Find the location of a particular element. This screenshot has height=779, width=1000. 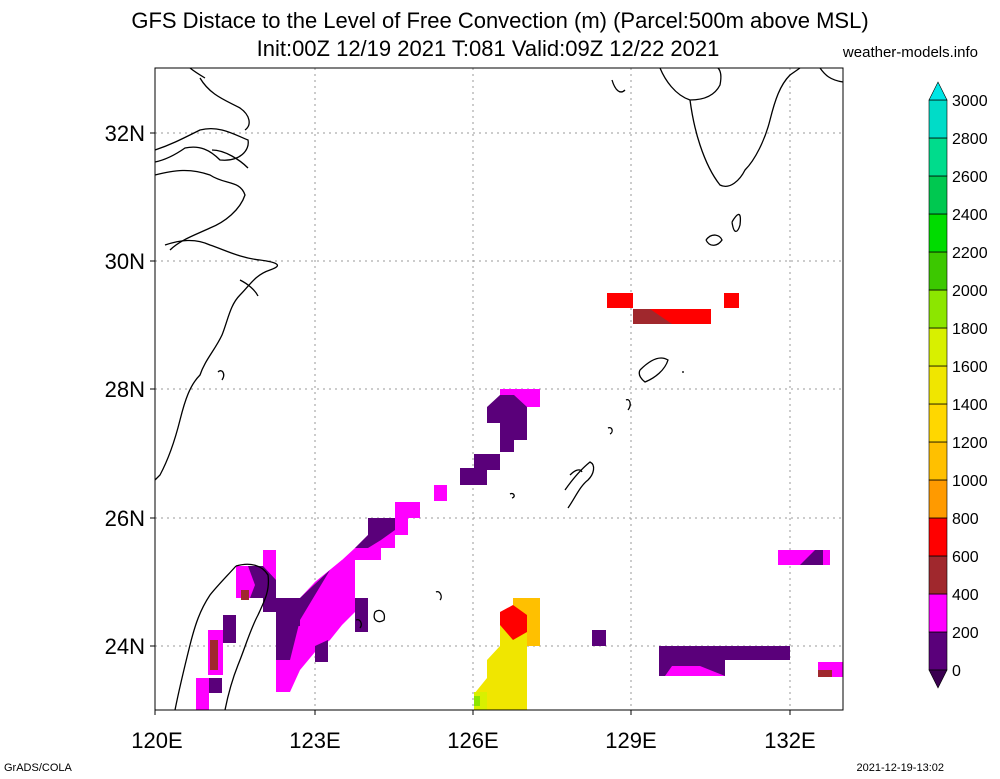

lat-tick-label: 24N is located at coordinates (125, 646).